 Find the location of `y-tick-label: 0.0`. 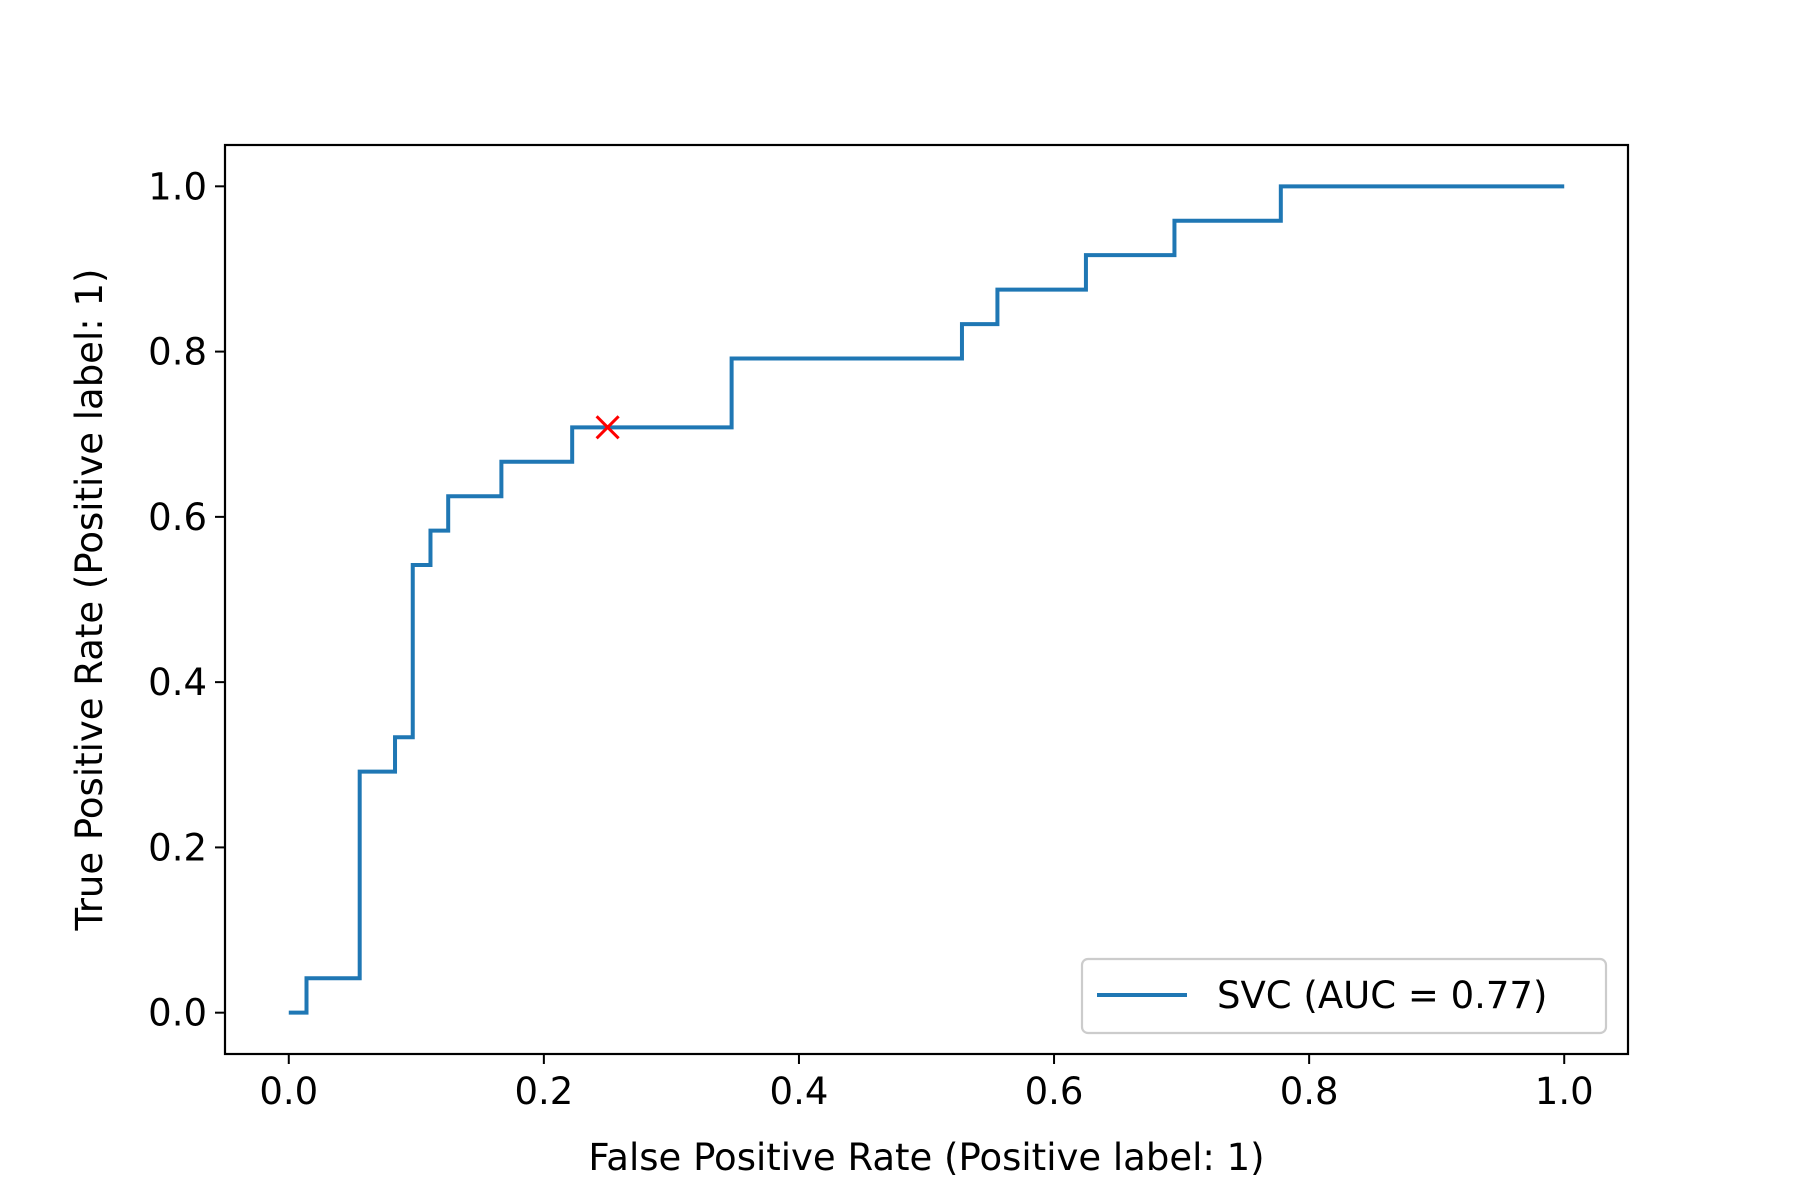

y-tick-label: 0.0 is located at coordinates (177, 1013).